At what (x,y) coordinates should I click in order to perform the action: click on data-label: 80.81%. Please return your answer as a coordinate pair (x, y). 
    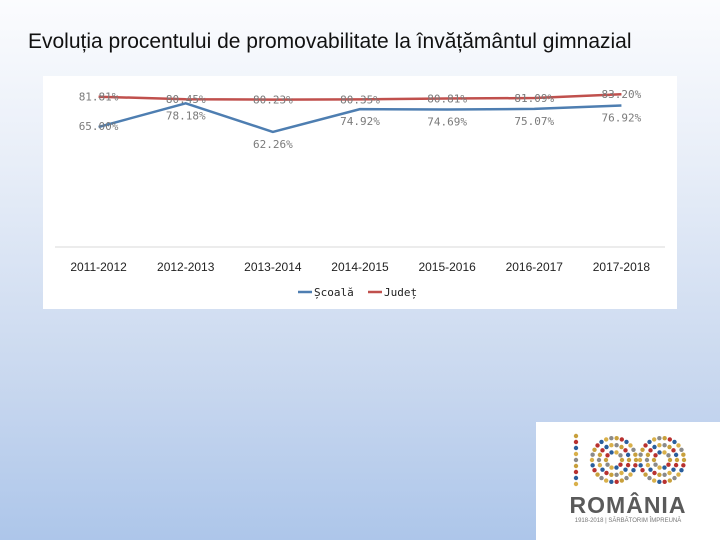
    Looking at the image, I should click on (447, 99).